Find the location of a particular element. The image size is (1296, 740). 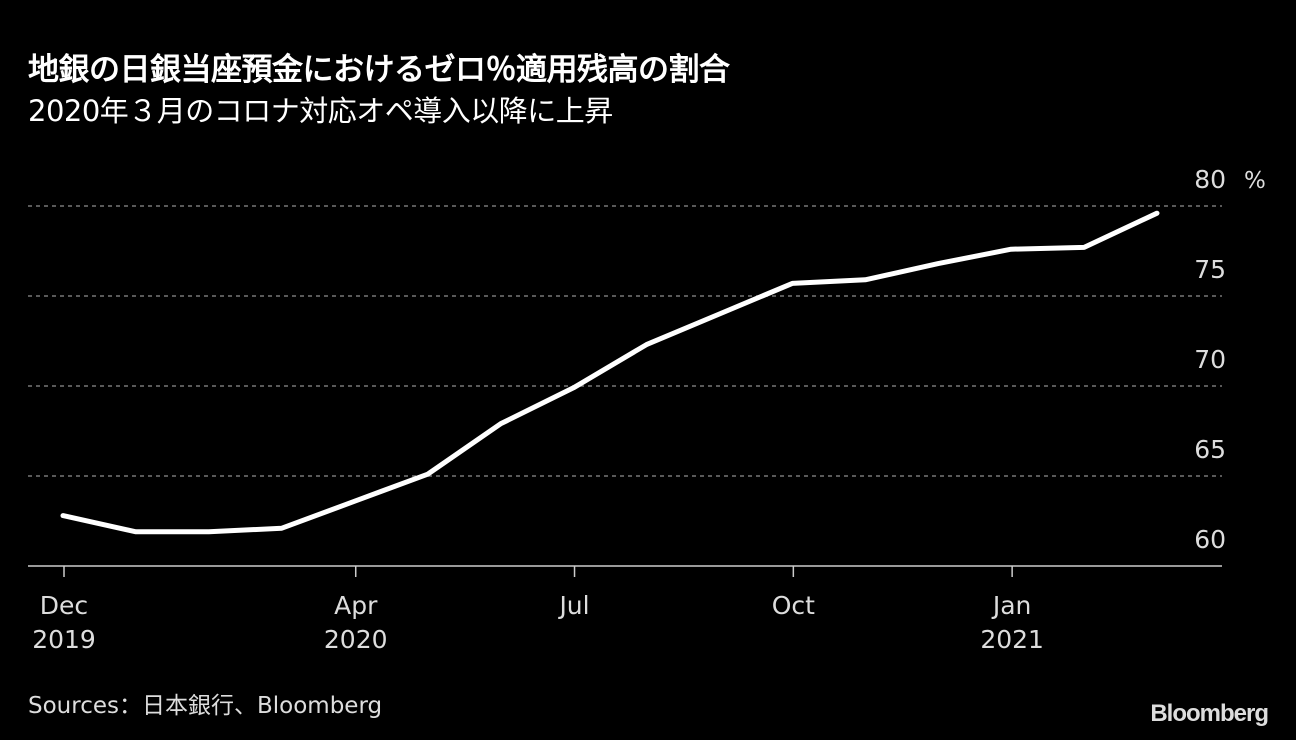

x-tick-year-label: 2021 is located at coordinates (1012, 639).